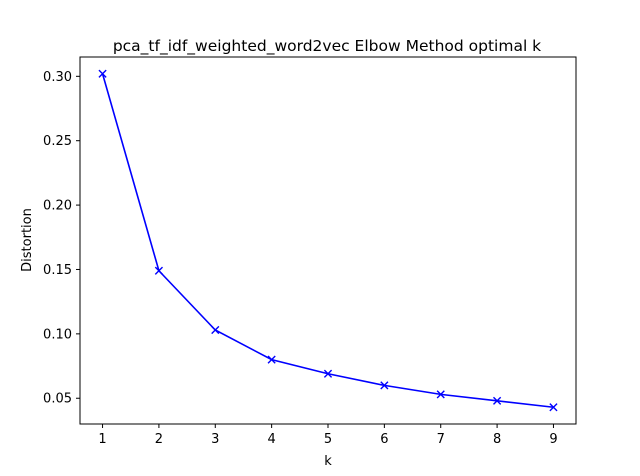  Describe the element at coordinates (57, 206) in the screenshot. I see `y-tick-label: 0.20` at that location.